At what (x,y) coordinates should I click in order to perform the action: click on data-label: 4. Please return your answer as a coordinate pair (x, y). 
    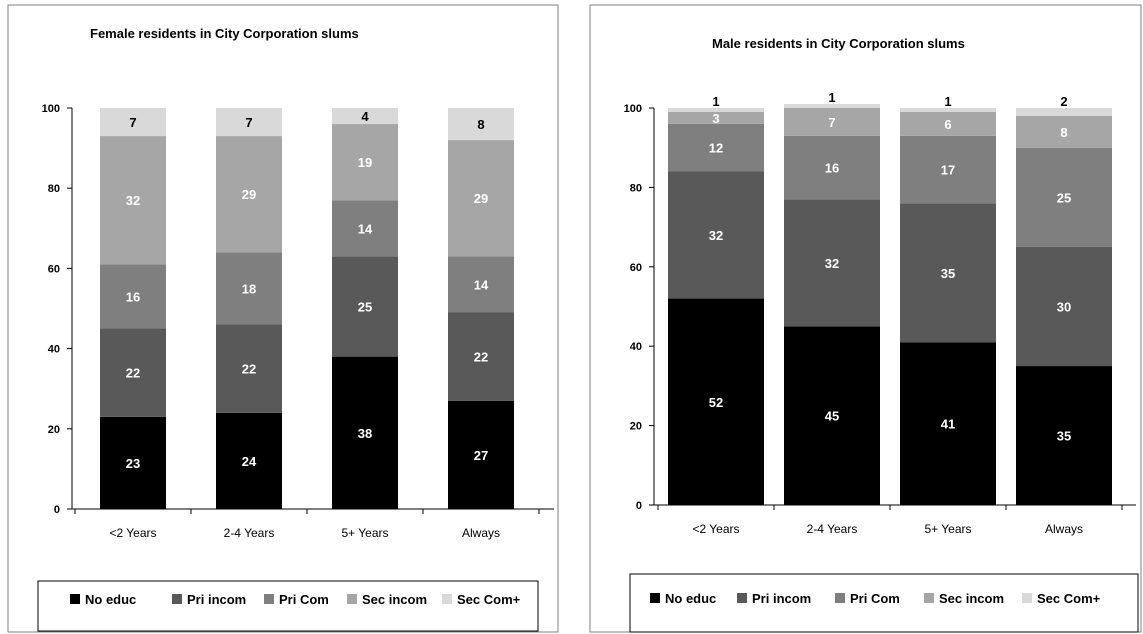
    Looking at the image, I should click on (365, 116).